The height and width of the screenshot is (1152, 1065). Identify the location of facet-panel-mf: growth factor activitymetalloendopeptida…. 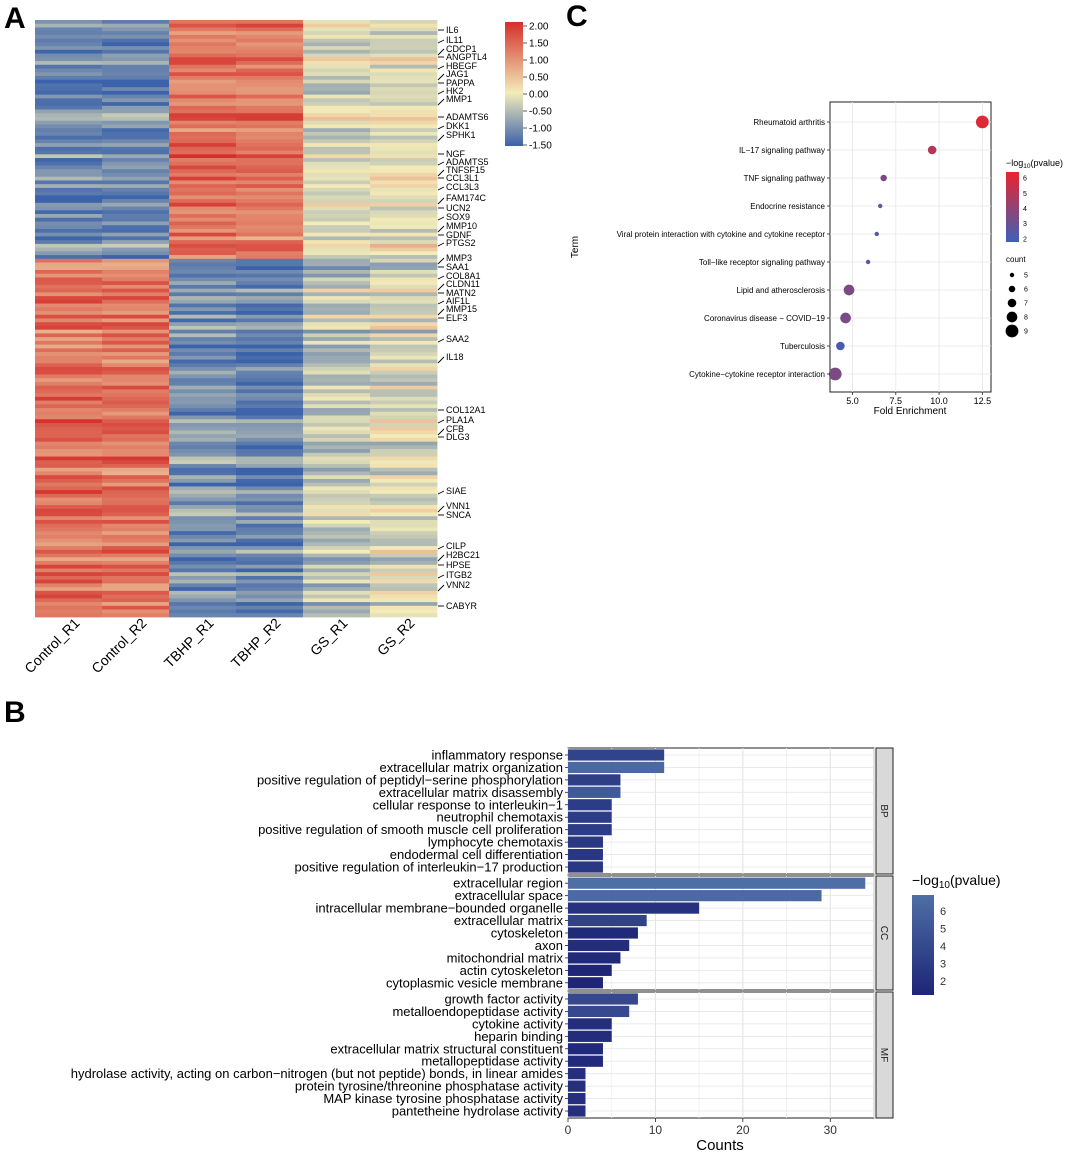
(482, 1055).